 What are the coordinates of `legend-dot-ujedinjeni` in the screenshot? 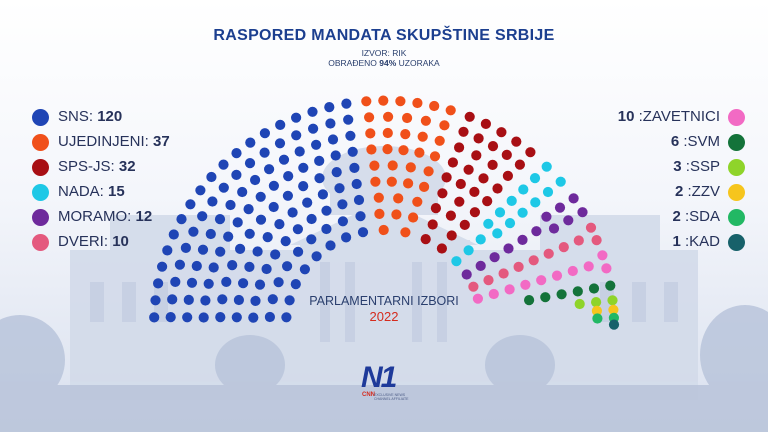 It's located at (40, 142).